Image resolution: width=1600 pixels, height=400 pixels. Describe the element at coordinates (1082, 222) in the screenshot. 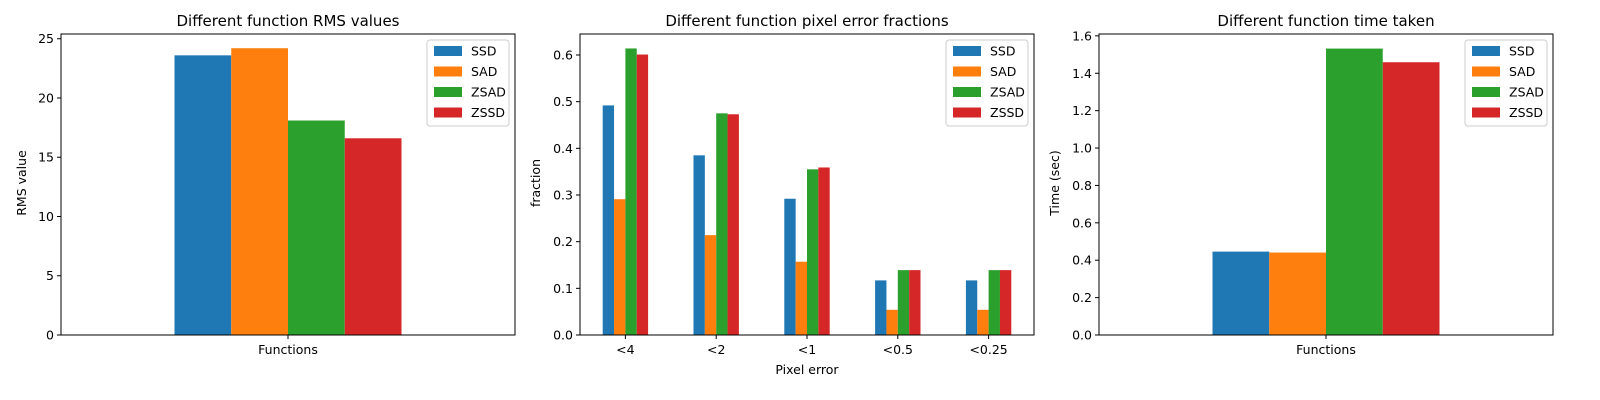

I see `time-ytick-label: 0.6` at that location.